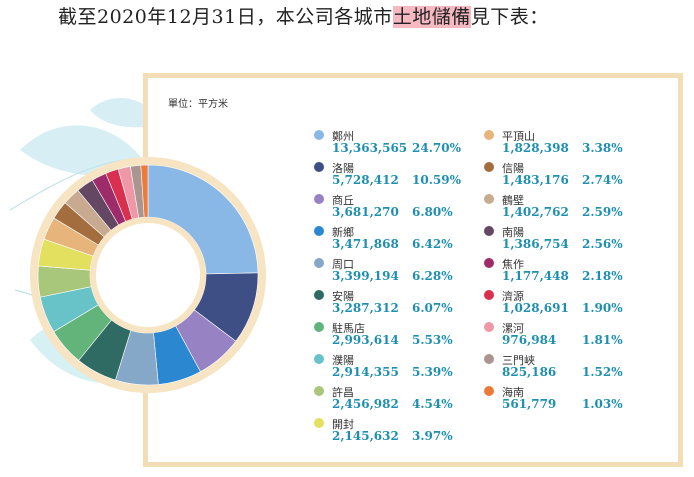  I want to click on legend-value: 2,993,614, so click(365, 340).